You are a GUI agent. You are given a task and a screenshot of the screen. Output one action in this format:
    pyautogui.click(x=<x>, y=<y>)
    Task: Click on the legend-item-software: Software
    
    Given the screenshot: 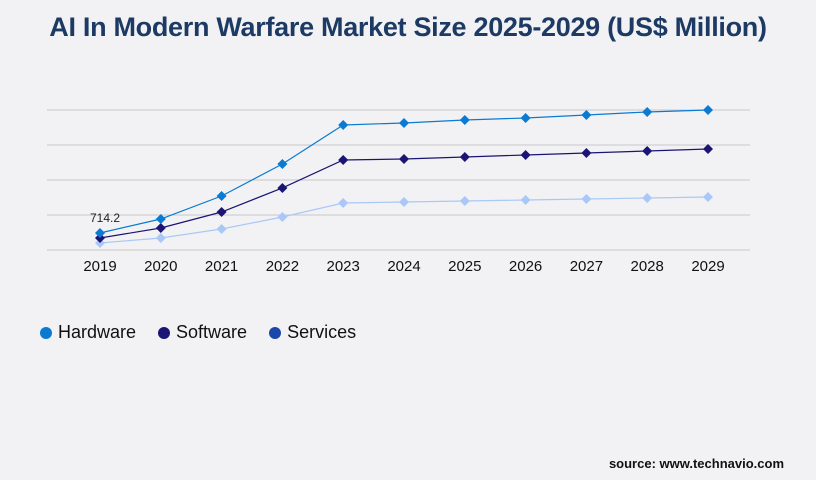 What is the action you would take?
    pyautogui.click(x=202, y=332)
    